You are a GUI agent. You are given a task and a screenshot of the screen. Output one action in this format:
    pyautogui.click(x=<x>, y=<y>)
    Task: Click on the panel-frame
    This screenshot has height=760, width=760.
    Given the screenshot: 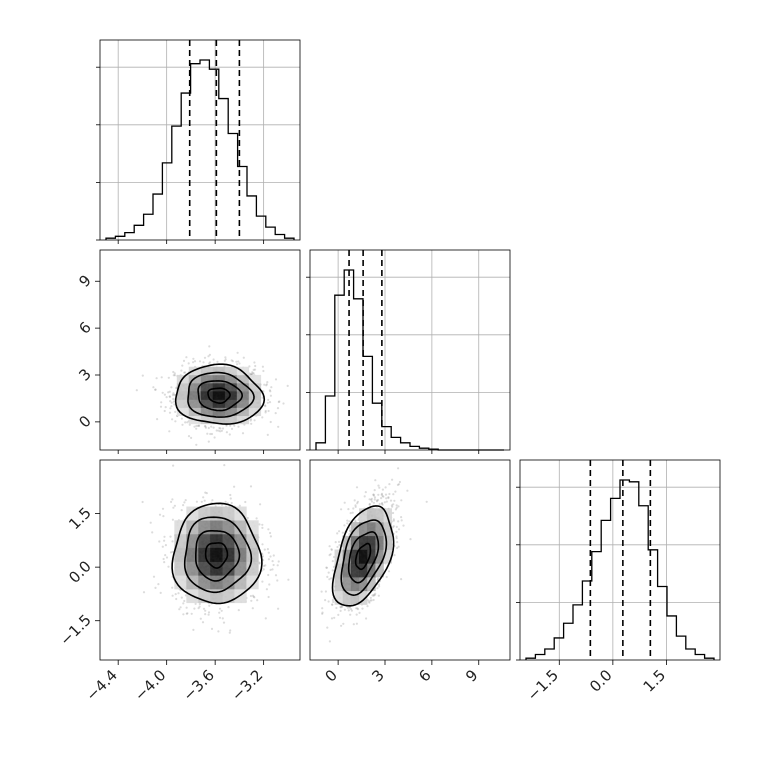 What is the action you would take?
    pyautogui.click(x=200, y=140)
    